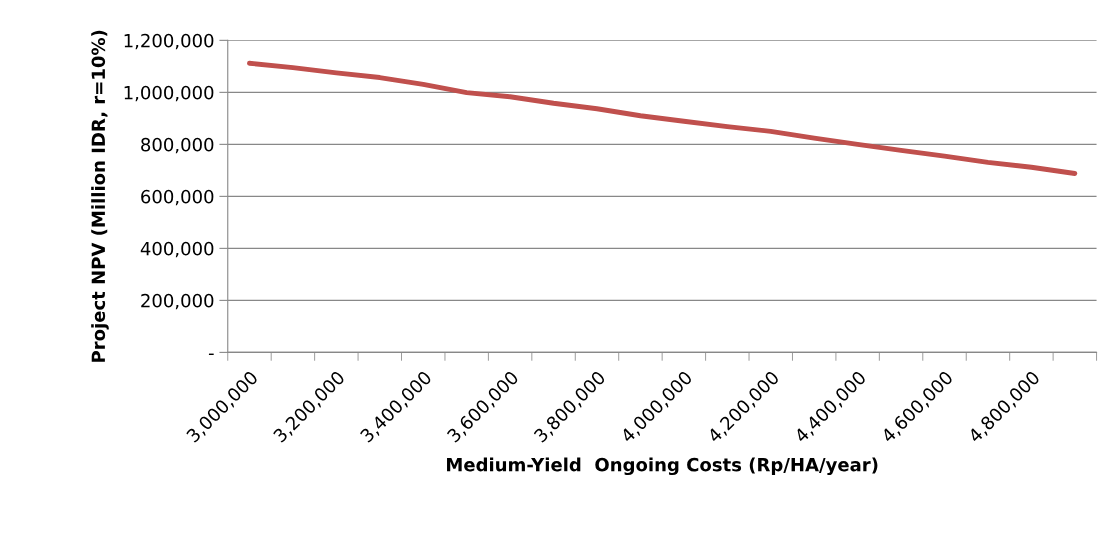 The image size is (1111, 538). What do you see at coordinates (177, 249) in the screenshot?
I see `y-tick-label: 400,000` at bounding box center [177, 249].